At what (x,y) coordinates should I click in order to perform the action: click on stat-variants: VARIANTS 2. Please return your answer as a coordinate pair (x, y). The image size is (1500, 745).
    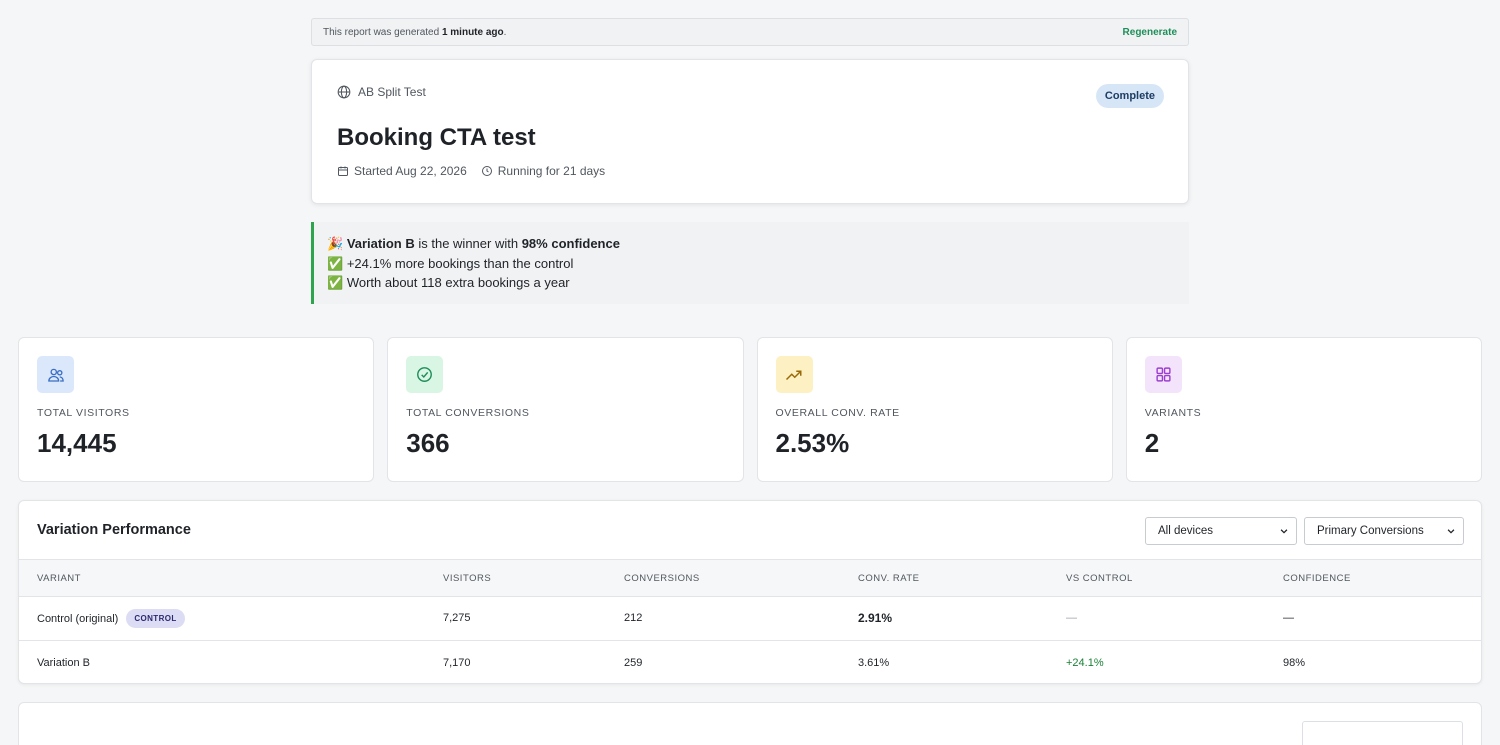
    Looking at the image, I should click on (1303, 409).